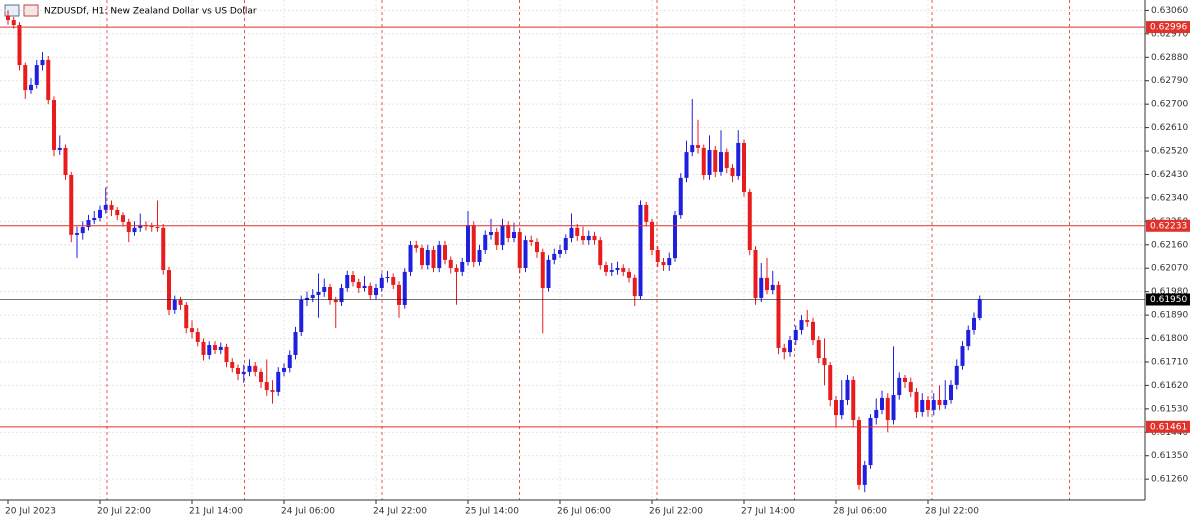 The height and width of the screenshot is (521, 1200). What do you see at coordinates (30, 512) in the screenshot?
I see `x-tick-label: 20 Jul 2023` at bounding box center [30, 512].